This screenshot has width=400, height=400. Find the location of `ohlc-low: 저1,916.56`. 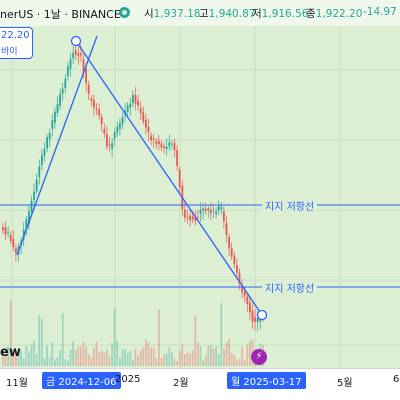

ohlc-low: 저1,916.56 is located at coordinates (280, 14).